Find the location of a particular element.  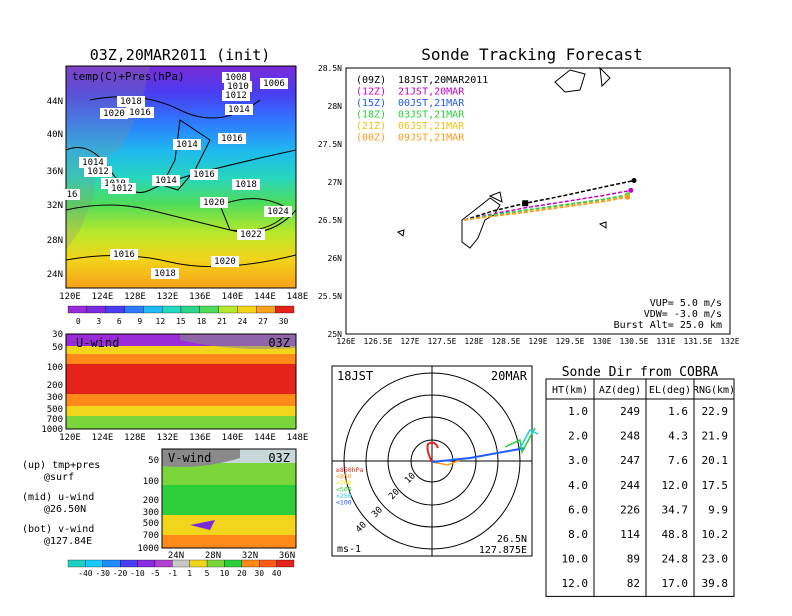

uwind-level-tick: 700 is located at coordinates (55, 420).